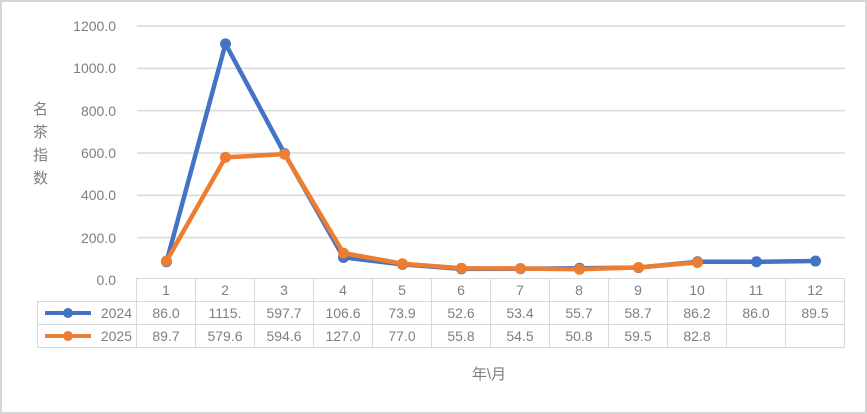 This screenshot has width=867, height=414. I want to click on legend-cell-2024: 2024, so click(87, 313).